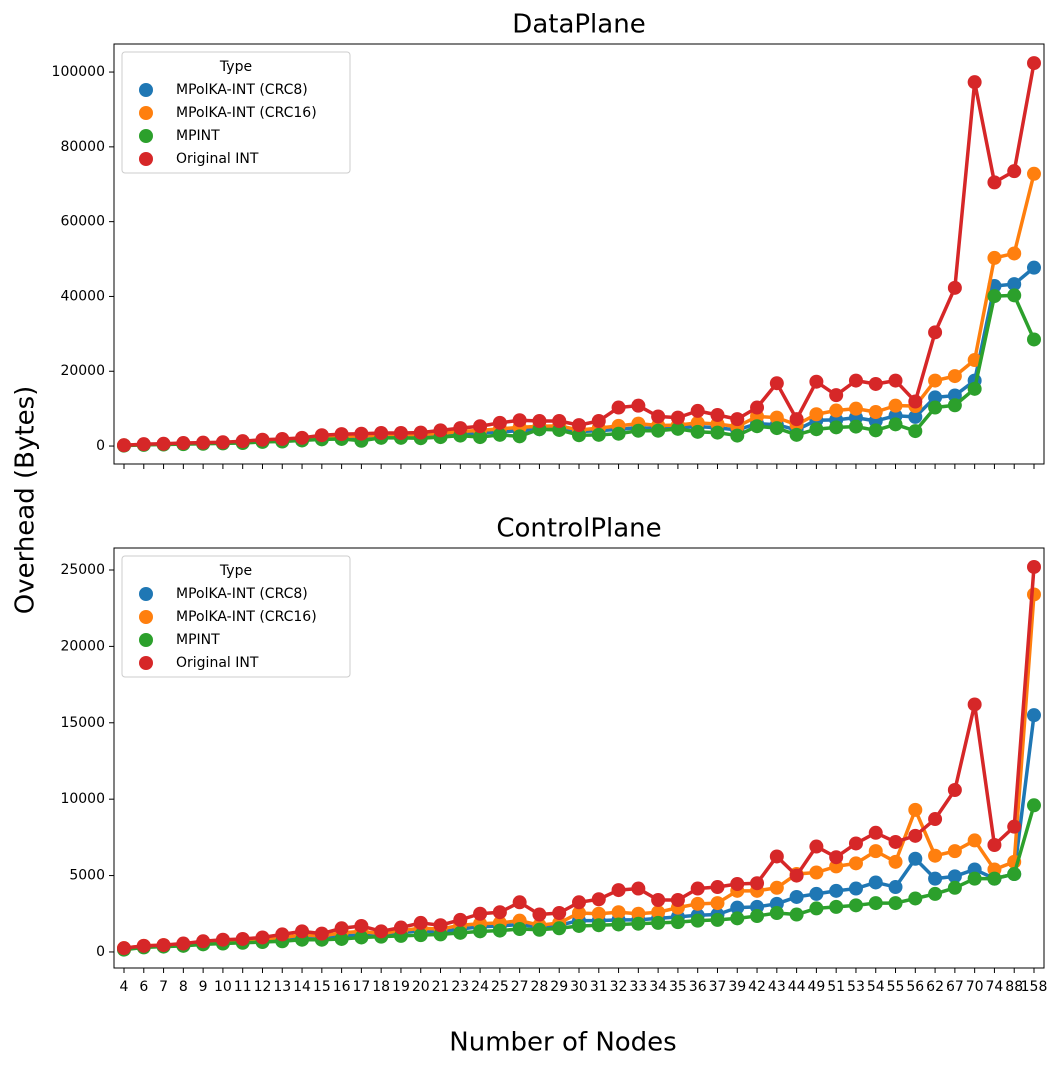 The width and height of the screenshot is (1062, 1070). I want to click on y-tick-label: 10000, so click(82, 799).